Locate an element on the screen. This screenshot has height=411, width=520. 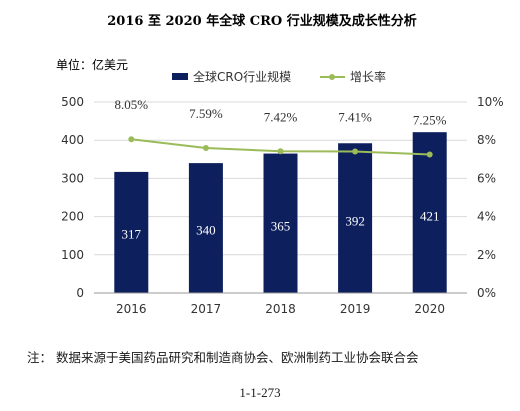
right-tick-label: 2% is located at coordinates (486, 255).